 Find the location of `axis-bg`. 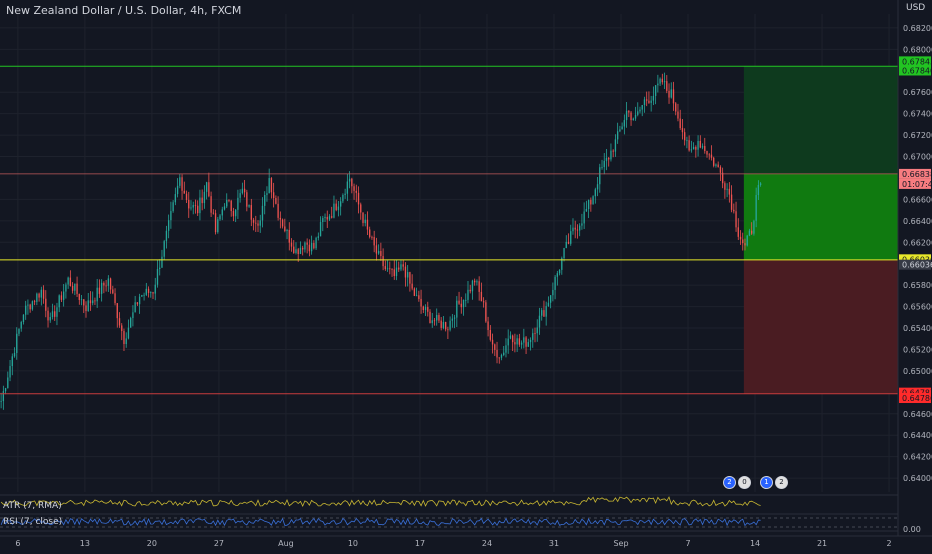

axis-bg is located at coordinates (915, 275).